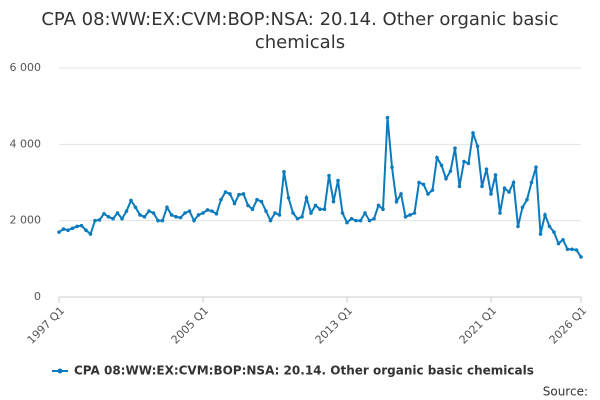  What do you see at coordinates (334, 325) in the screenshot?
I see `x-tick-label: 2013 Q1` at bounding box center [334, 325].